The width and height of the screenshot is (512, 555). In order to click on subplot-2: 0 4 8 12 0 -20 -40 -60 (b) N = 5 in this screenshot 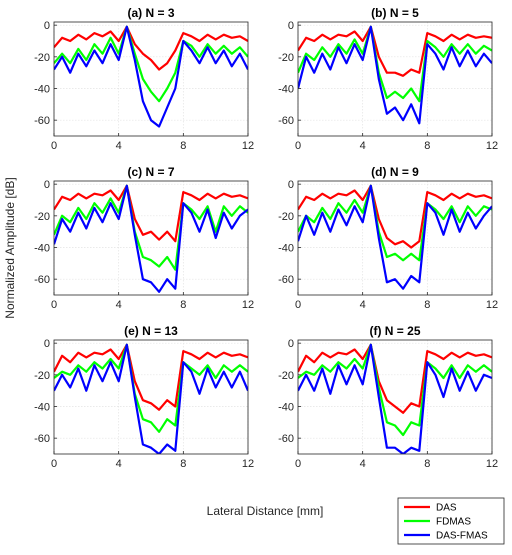, I will do `click(388, 79)`.